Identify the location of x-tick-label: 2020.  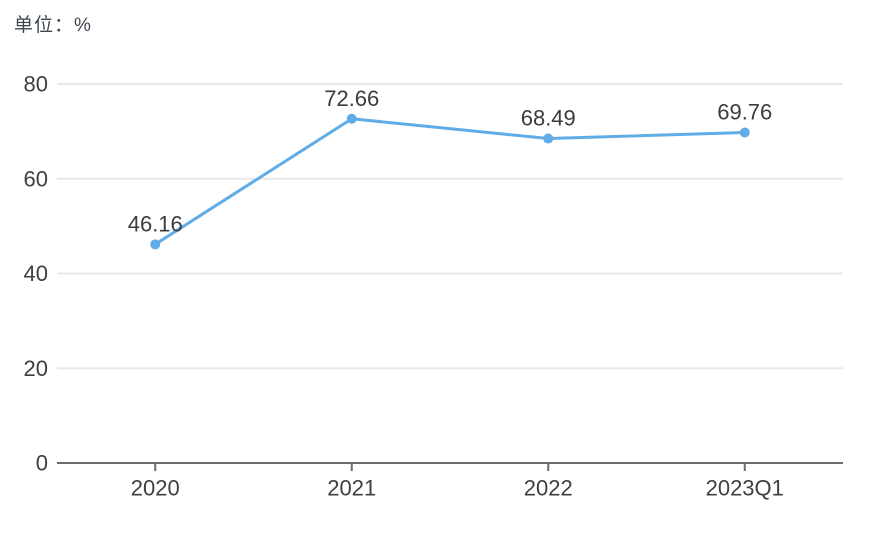
(155, 488).